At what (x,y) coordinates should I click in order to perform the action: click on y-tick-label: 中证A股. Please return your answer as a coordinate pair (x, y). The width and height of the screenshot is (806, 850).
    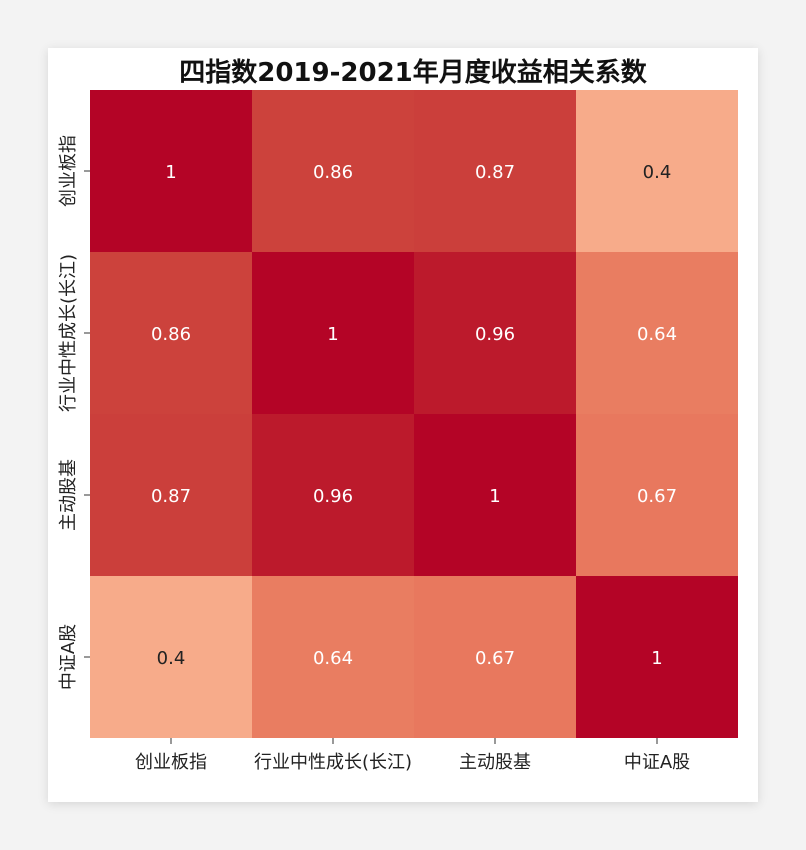
    Looking at the image, I should click on (68, 657).